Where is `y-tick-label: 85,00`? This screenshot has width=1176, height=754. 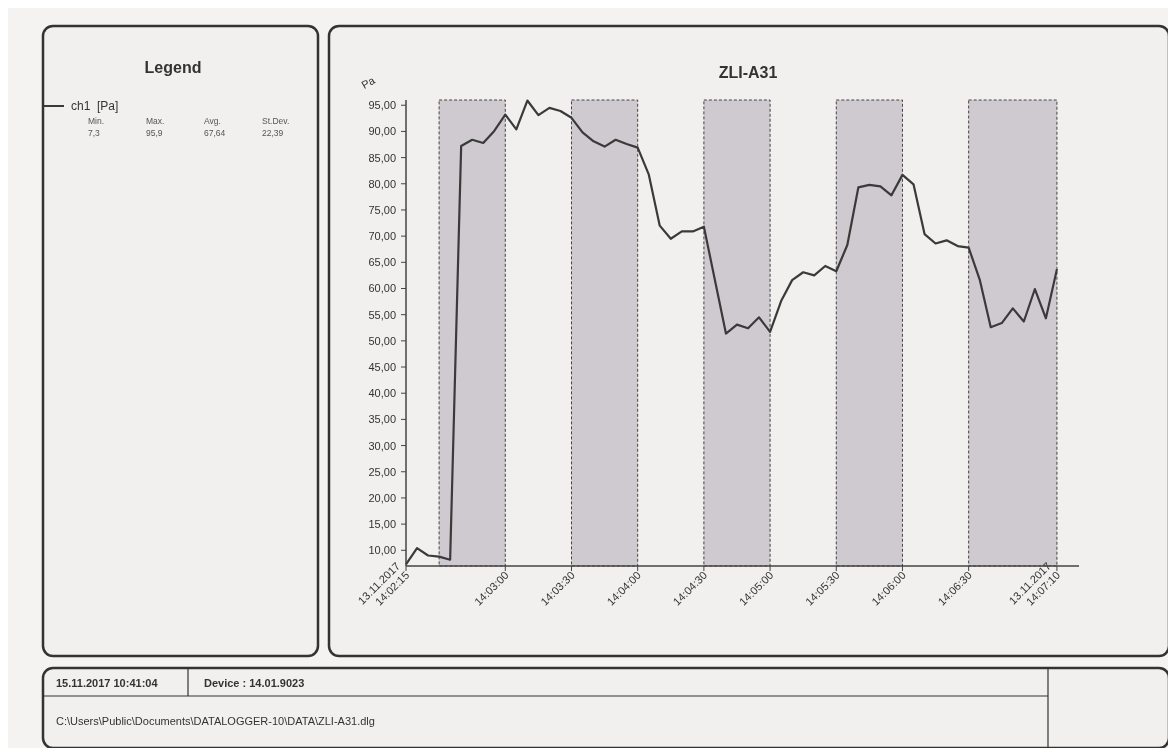
y-tick-label: 85,00 is located at coordinates (382, 157).